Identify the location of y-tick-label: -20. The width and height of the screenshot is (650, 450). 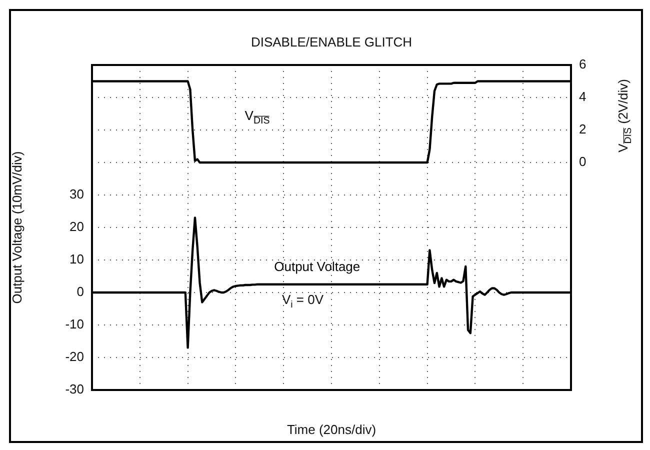
(74, 356).